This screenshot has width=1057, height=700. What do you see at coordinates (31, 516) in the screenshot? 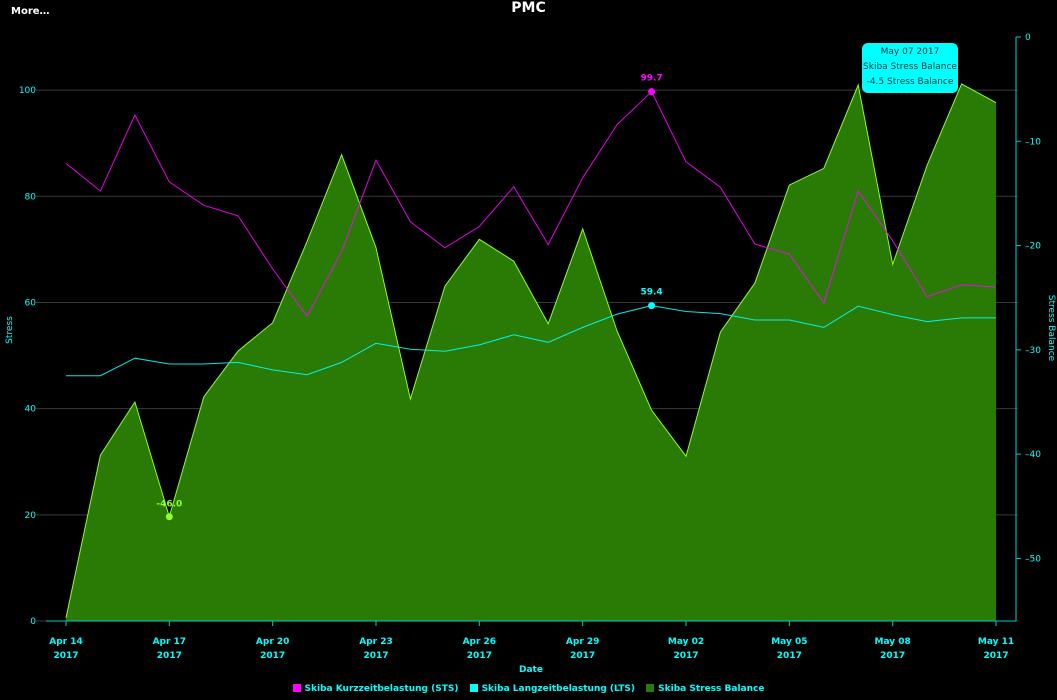
I see `y-tick-label: 20` at bounding box center [31, 516].